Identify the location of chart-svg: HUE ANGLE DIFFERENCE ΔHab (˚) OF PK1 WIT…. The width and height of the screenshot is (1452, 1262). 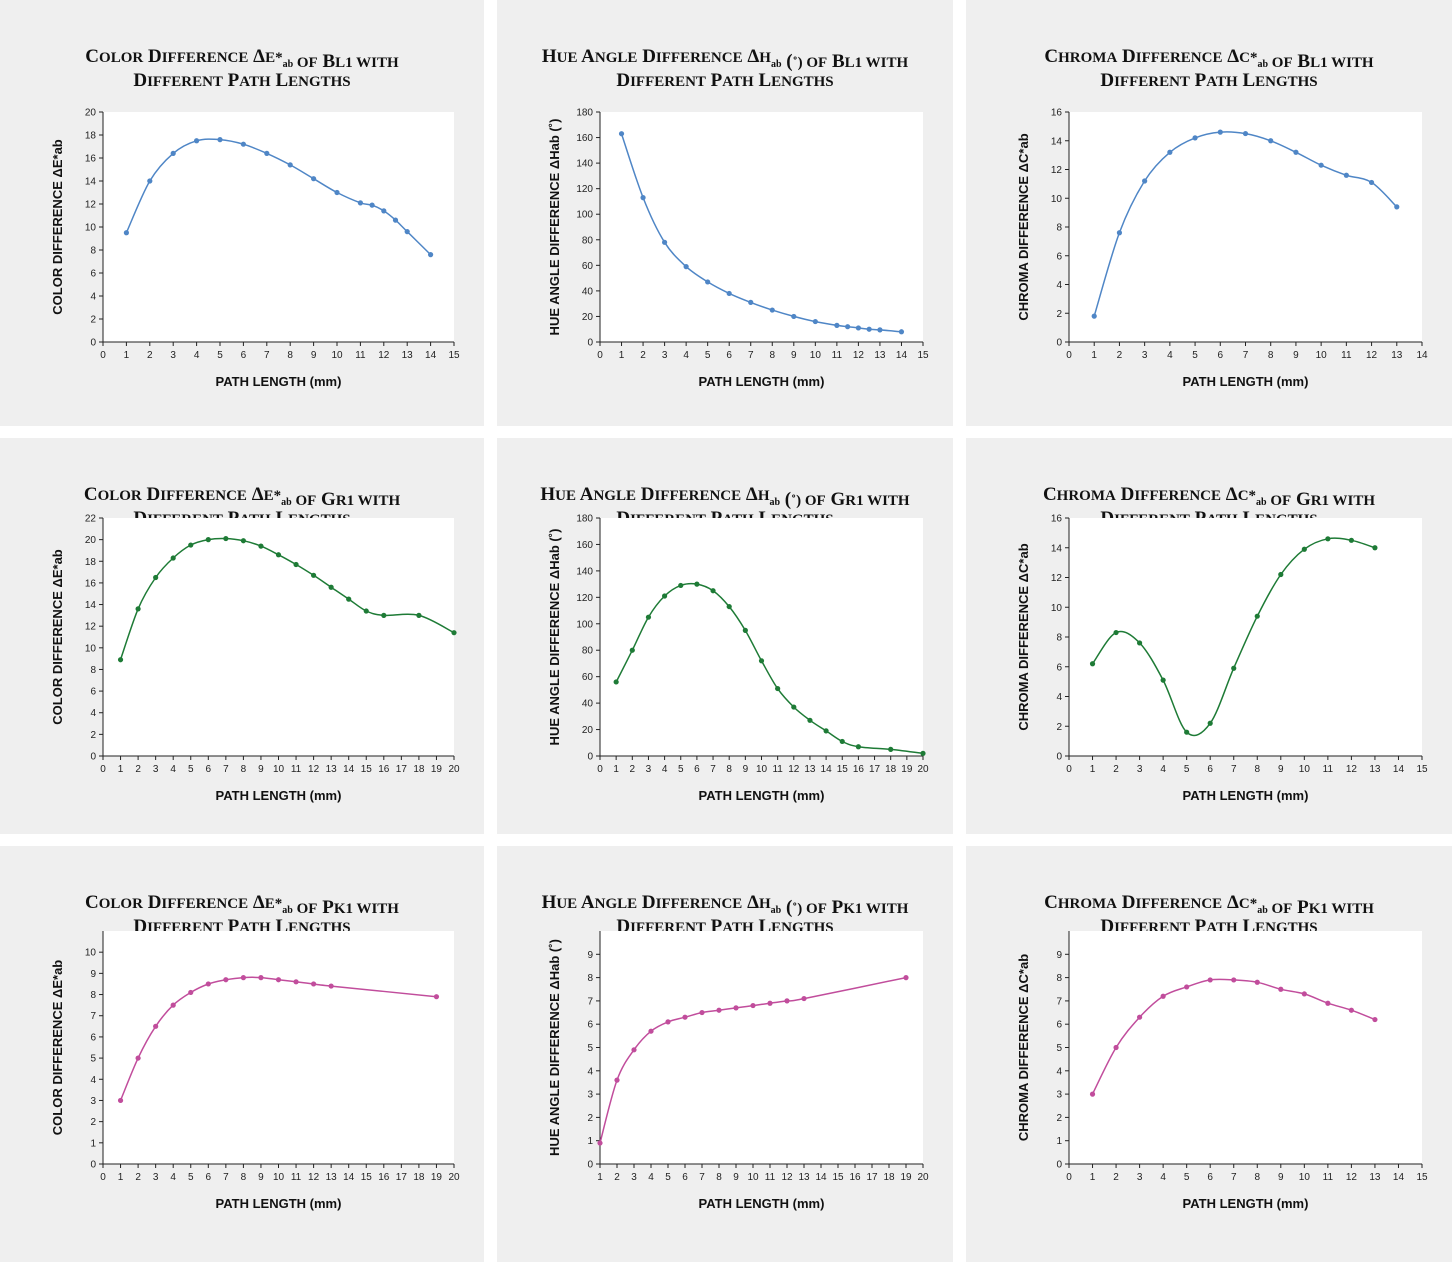
(735, 1051).